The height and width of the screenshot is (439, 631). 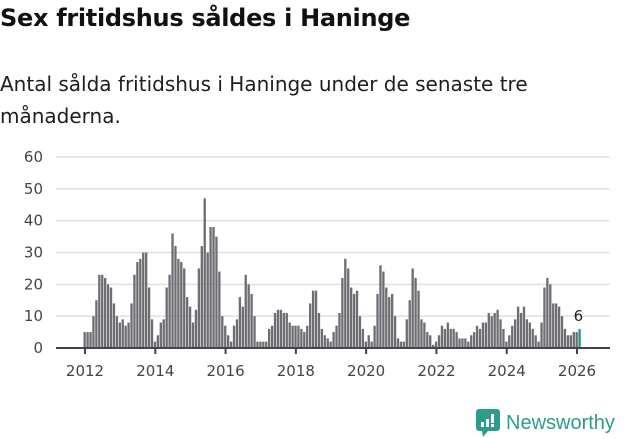 I want to click on x-tick-label: 2014, so click(x=155, y=371).